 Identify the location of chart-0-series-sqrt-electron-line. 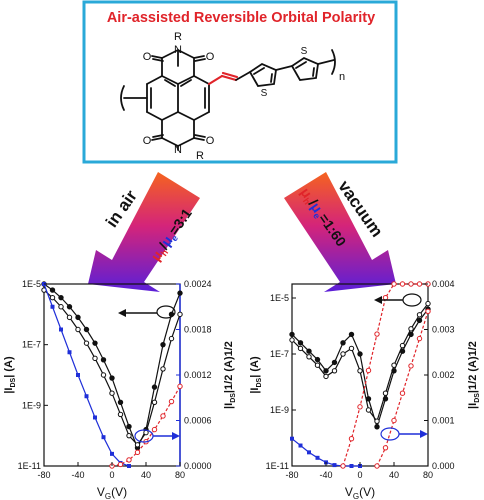
(146, 426).